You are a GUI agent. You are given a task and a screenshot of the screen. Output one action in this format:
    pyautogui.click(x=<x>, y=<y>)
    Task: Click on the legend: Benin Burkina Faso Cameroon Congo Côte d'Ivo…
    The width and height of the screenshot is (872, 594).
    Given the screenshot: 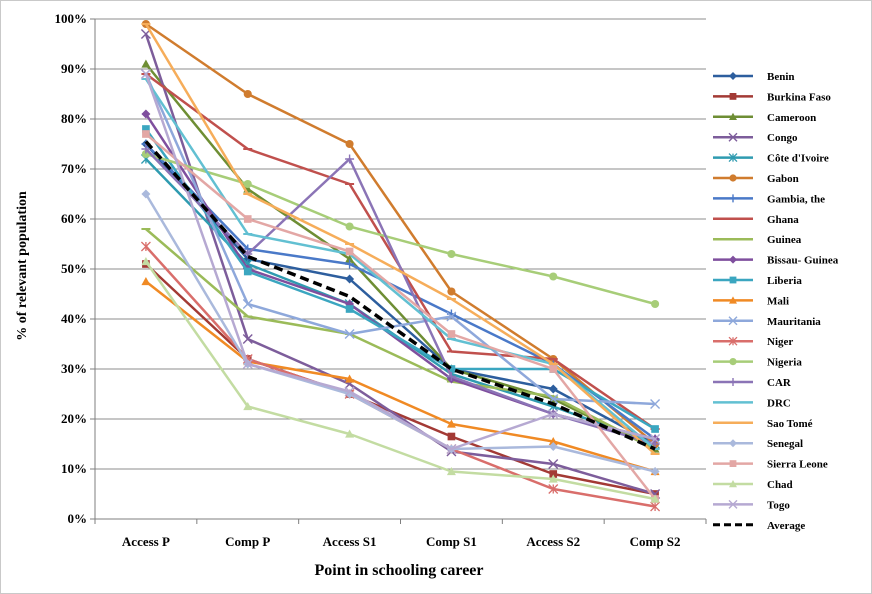 What is the action you would take?
    pyautogui.click(x=776, y=301)
    